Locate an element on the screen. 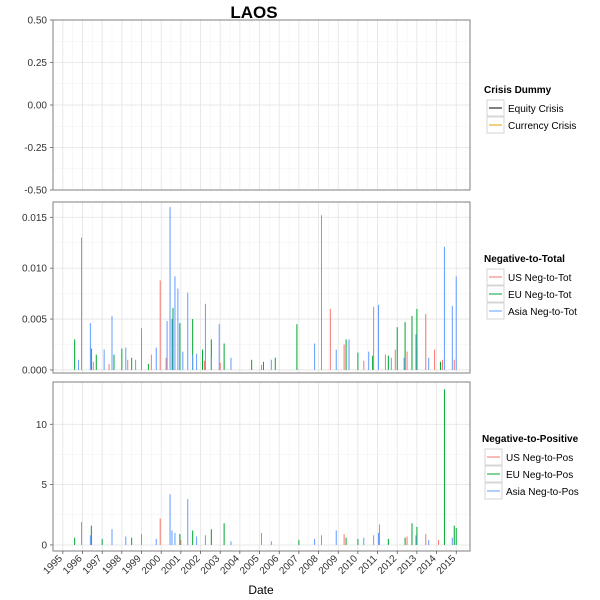  x-tick-label: 2001 is located at coordinates (171, 565).